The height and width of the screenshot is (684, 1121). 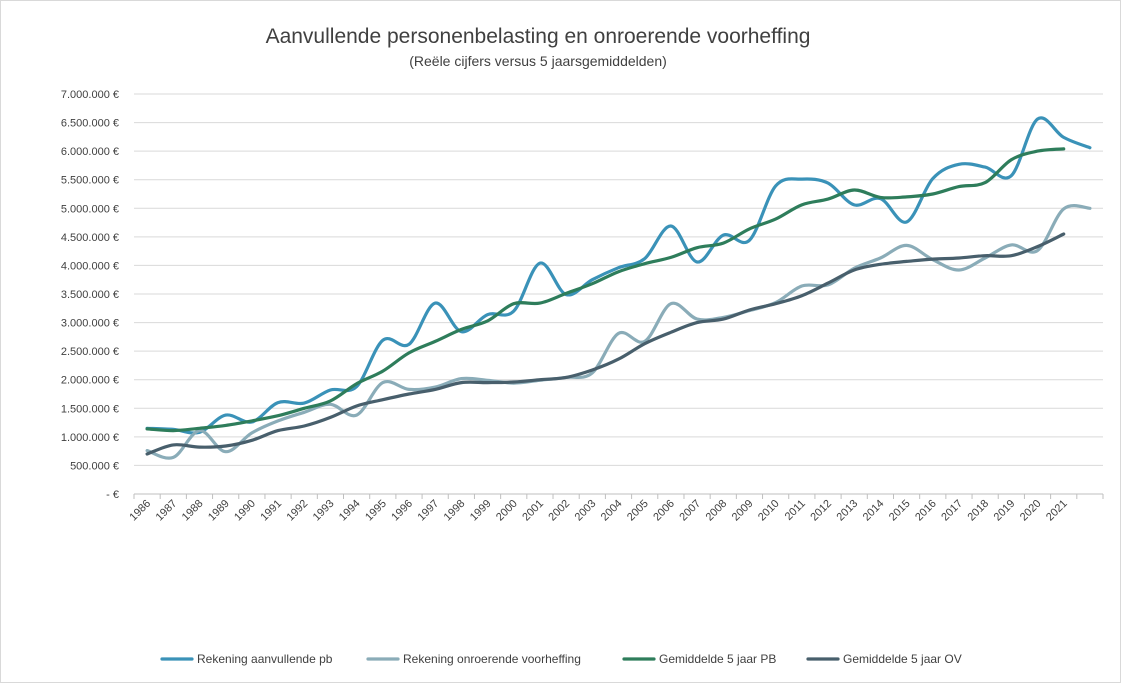 What do you see at coordinates (428, 511) in the screenshot?
I see `x-tick-label: 1997` at bounding box center [428, 511].